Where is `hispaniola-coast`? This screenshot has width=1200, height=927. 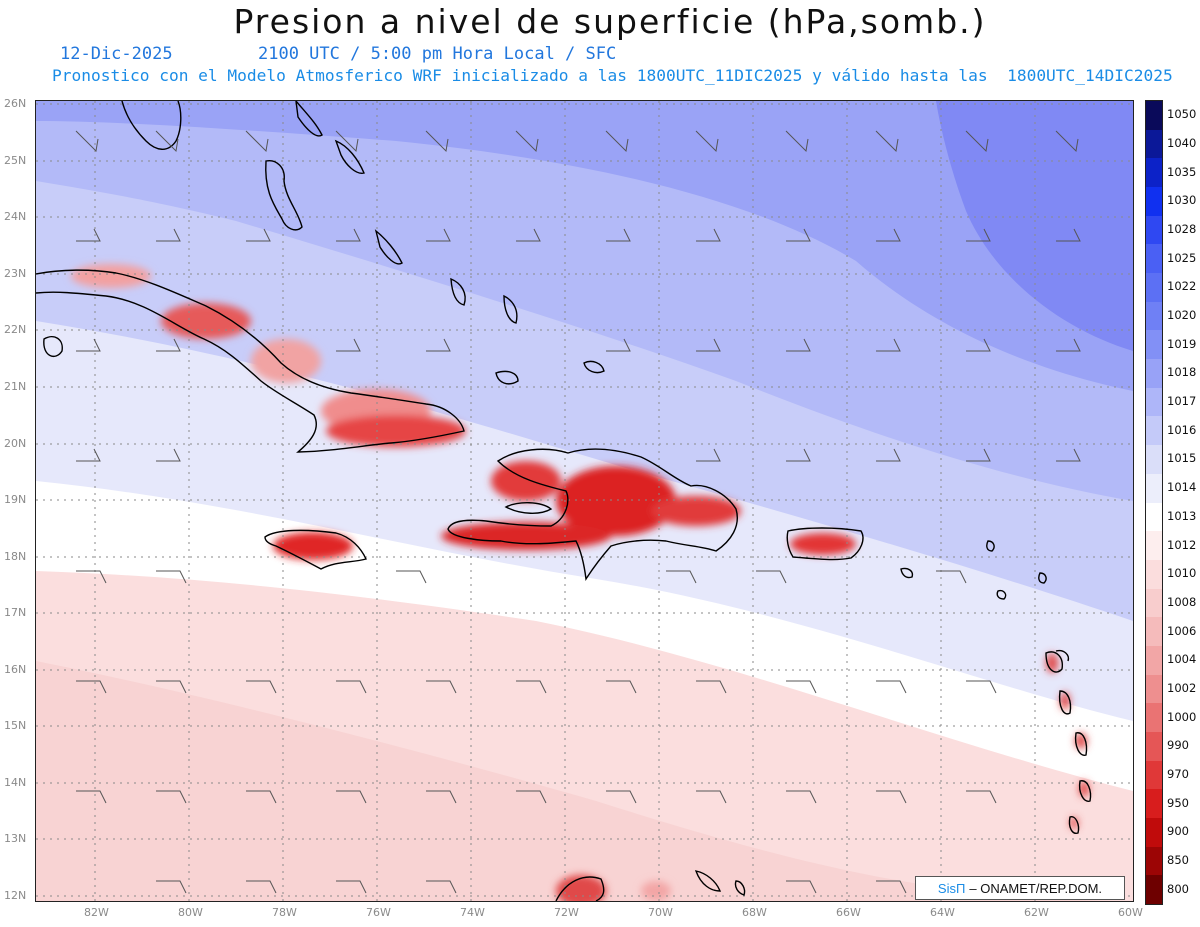
hispaniola-coast is located at coordinates (592, 514).